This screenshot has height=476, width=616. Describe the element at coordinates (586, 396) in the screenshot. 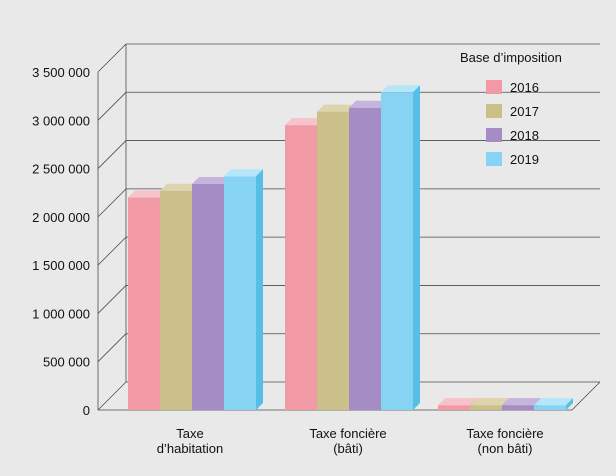

I see `floor-edge` at that location.